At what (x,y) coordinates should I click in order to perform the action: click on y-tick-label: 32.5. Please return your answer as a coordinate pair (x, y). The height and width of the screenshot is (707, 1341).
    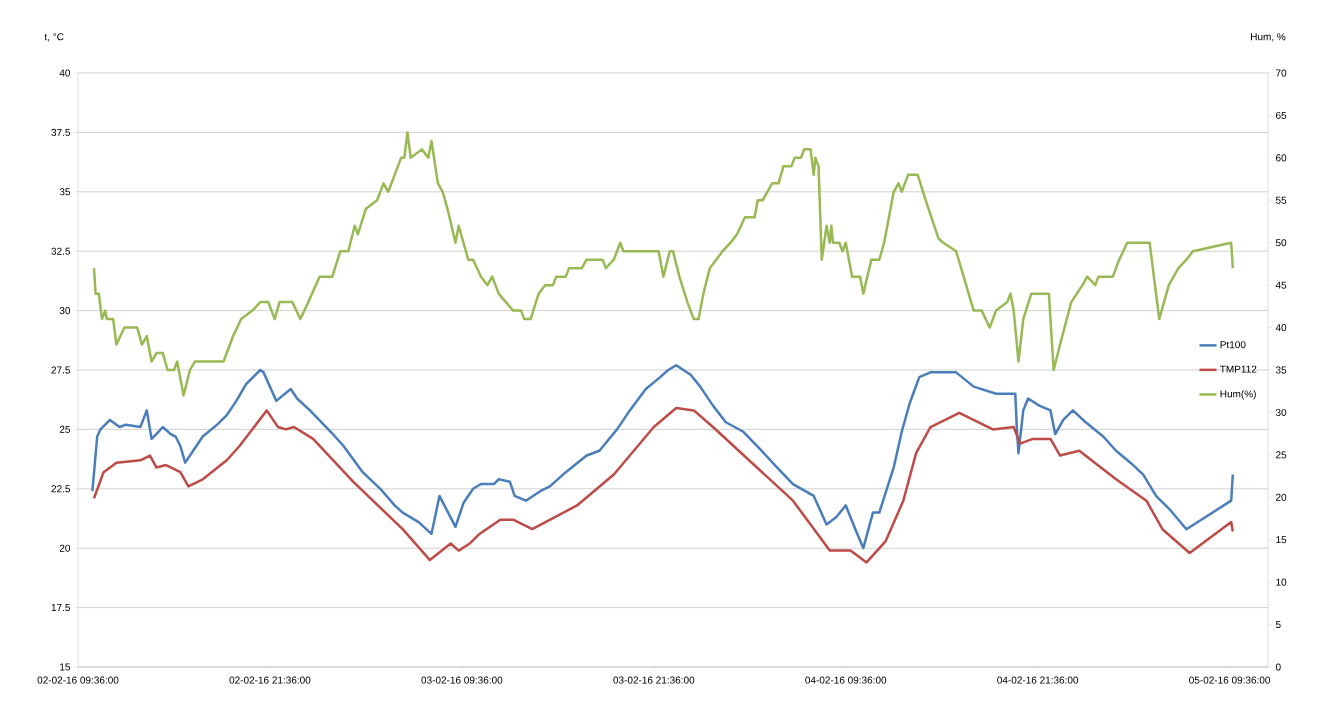
    Looking at the image, I should click on (61, 251).